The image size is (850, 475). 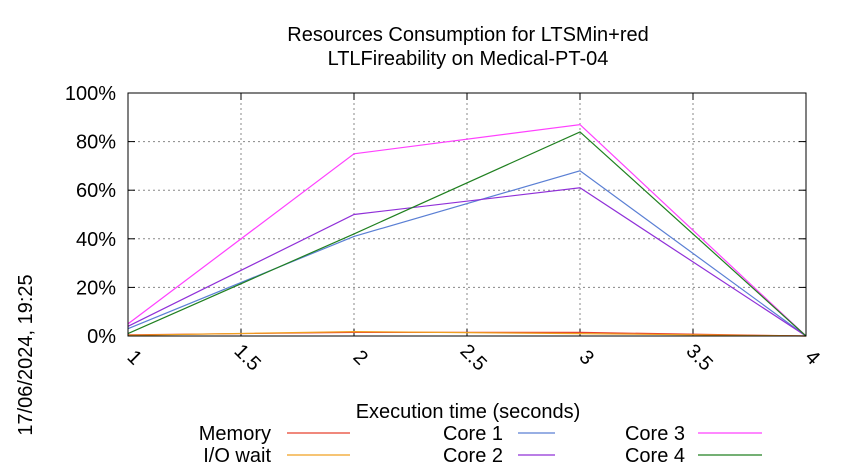 I want to click on legend-label: I/O wait, so click(x=237, y=456).